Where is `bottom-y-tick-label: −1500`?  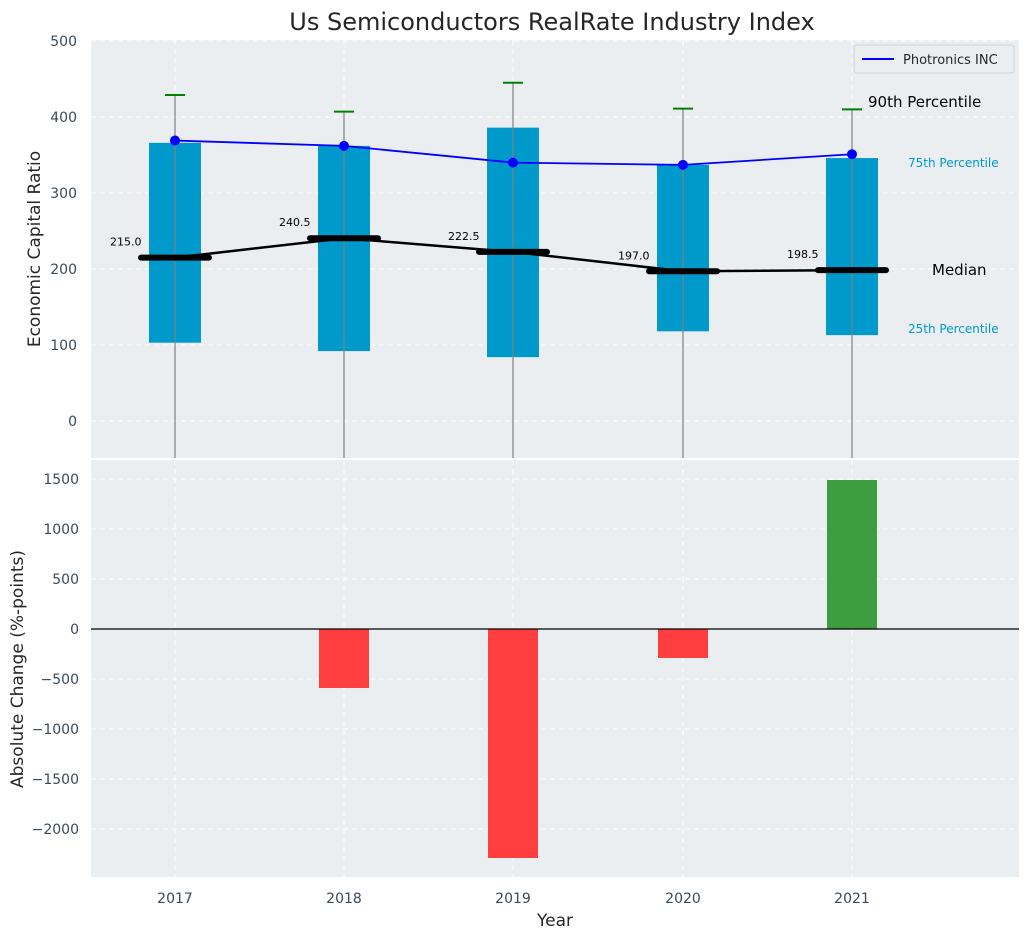
bottom-y-tick-label: −1500 is located at coordinates (55, 780).